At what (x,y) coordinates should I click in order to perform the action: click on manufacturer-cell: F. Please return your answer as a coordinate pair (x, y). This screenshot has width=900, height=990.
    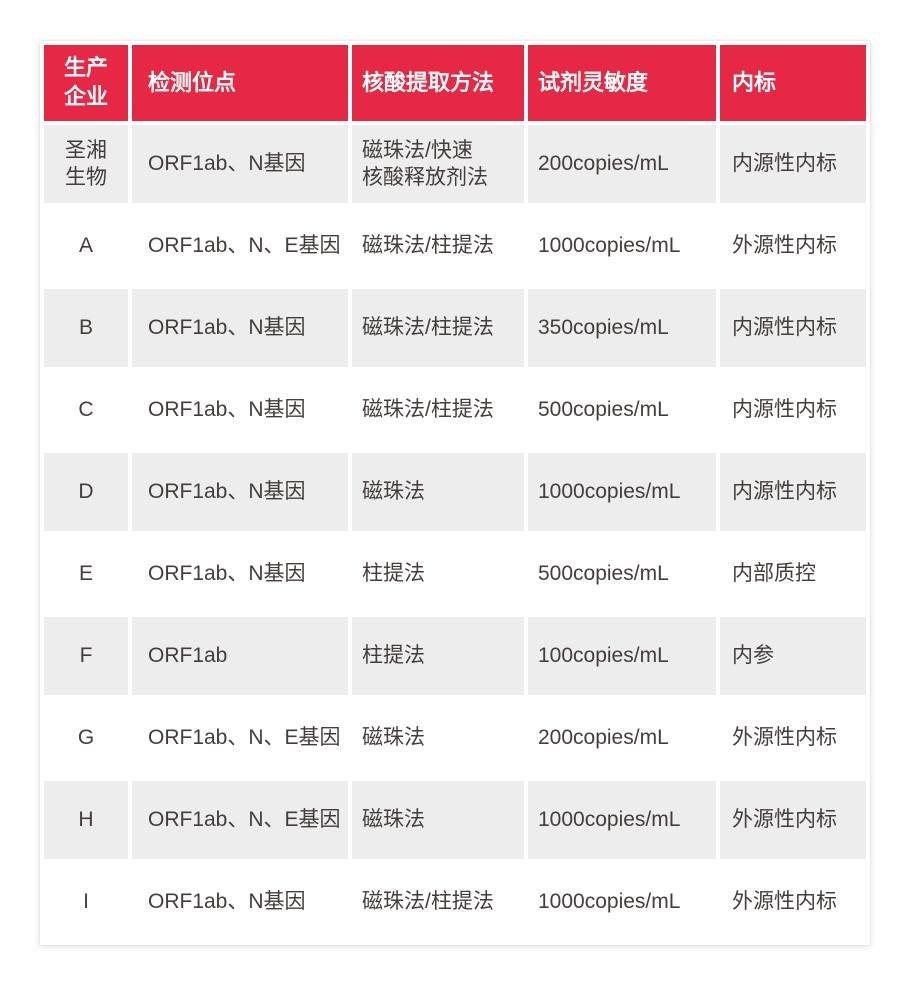
    Looking at the image, I should click on (86, 656).